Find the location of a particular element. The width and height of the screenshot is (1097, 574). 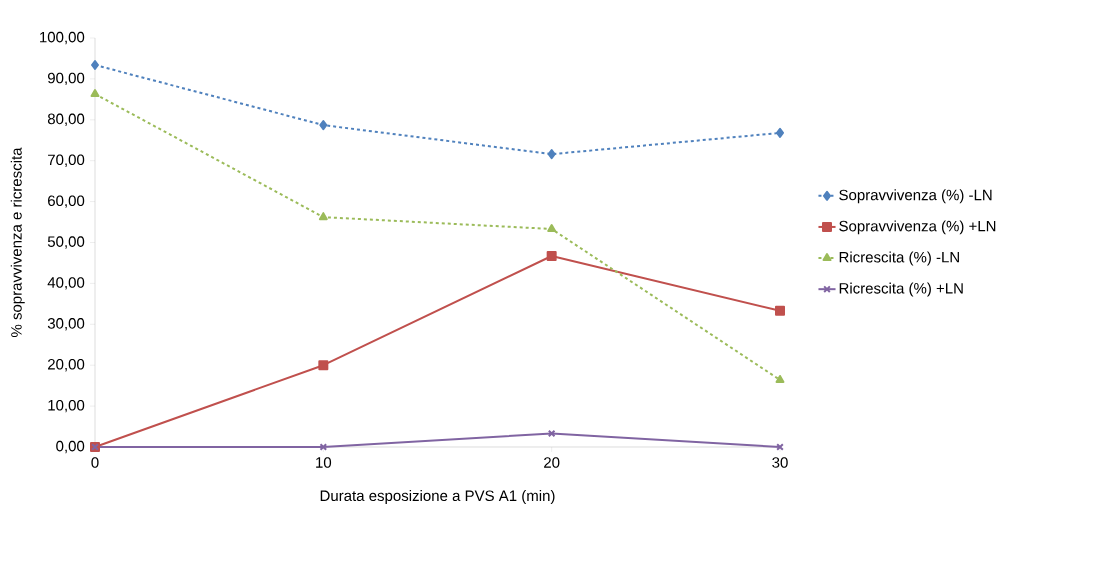

y-tick-label: 100,00 is located at coordinates (62, 38).